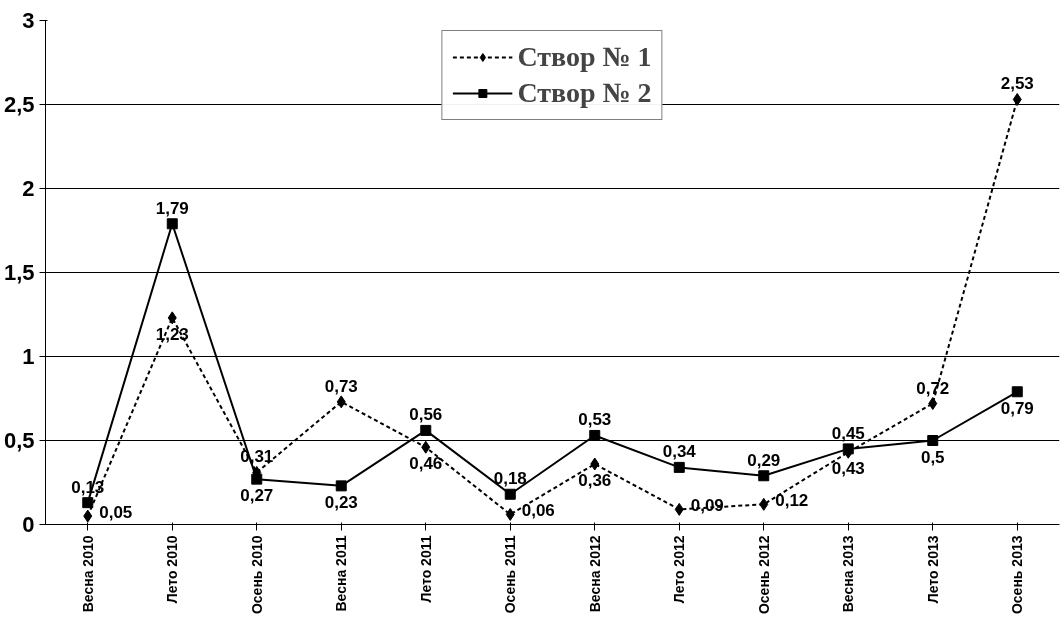 This screenshot has height=617, width=1064. I want to click on y-tick-label: 2,5, so click(19, 104).